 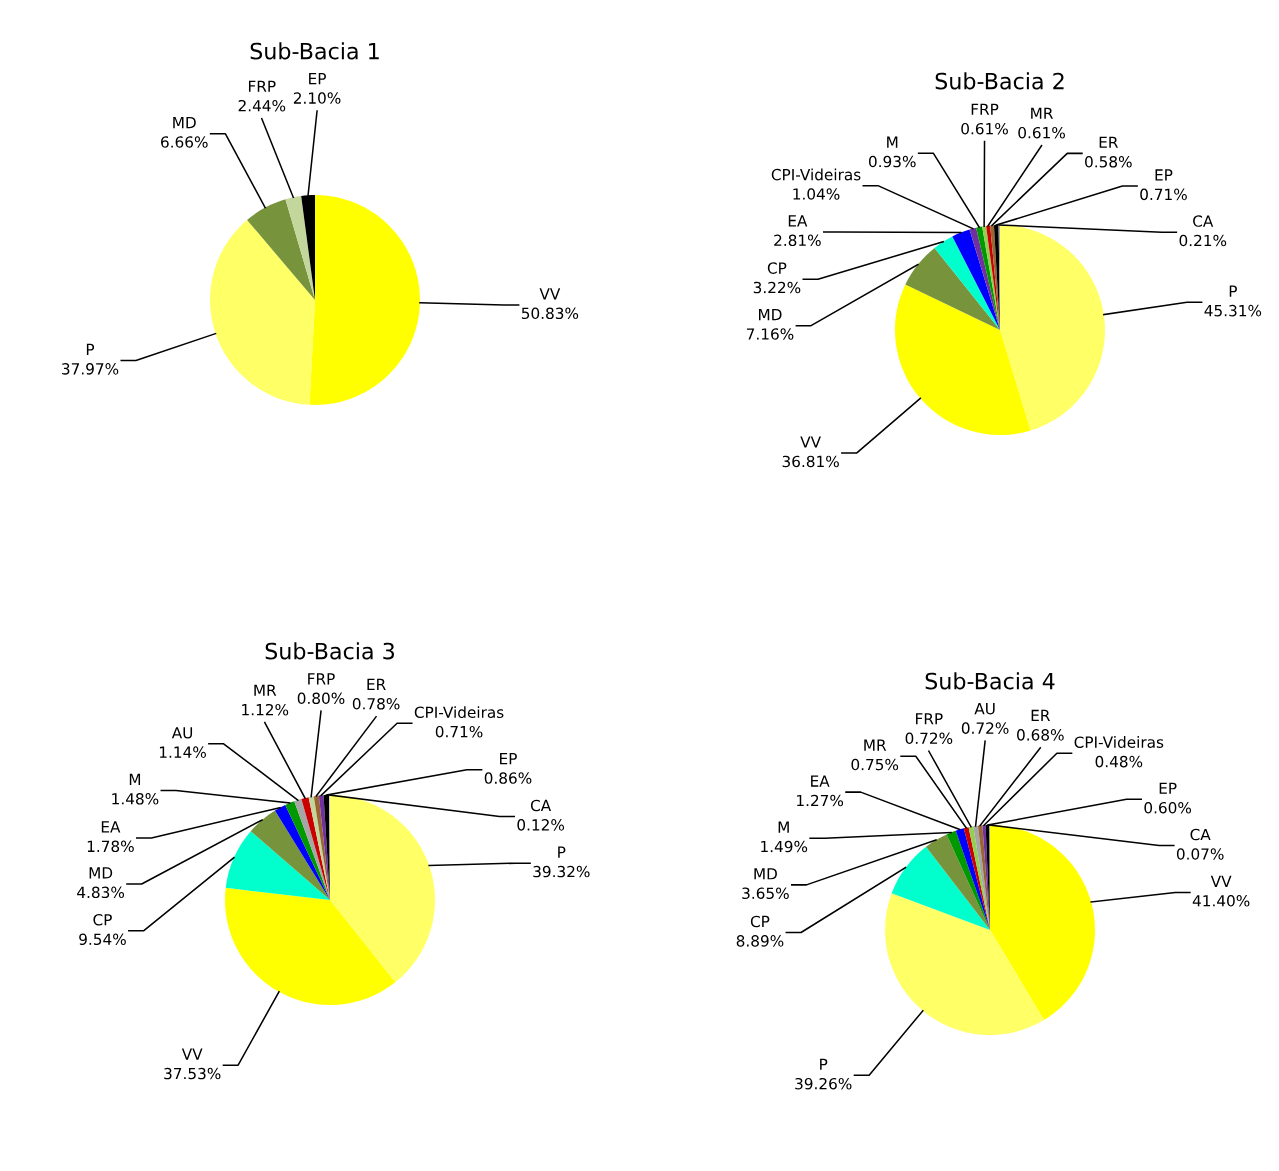 What do you see at coordinates (317, 98) in the screenshot?
I see `data-label: 2.10%` at bounding box center [317, 98].